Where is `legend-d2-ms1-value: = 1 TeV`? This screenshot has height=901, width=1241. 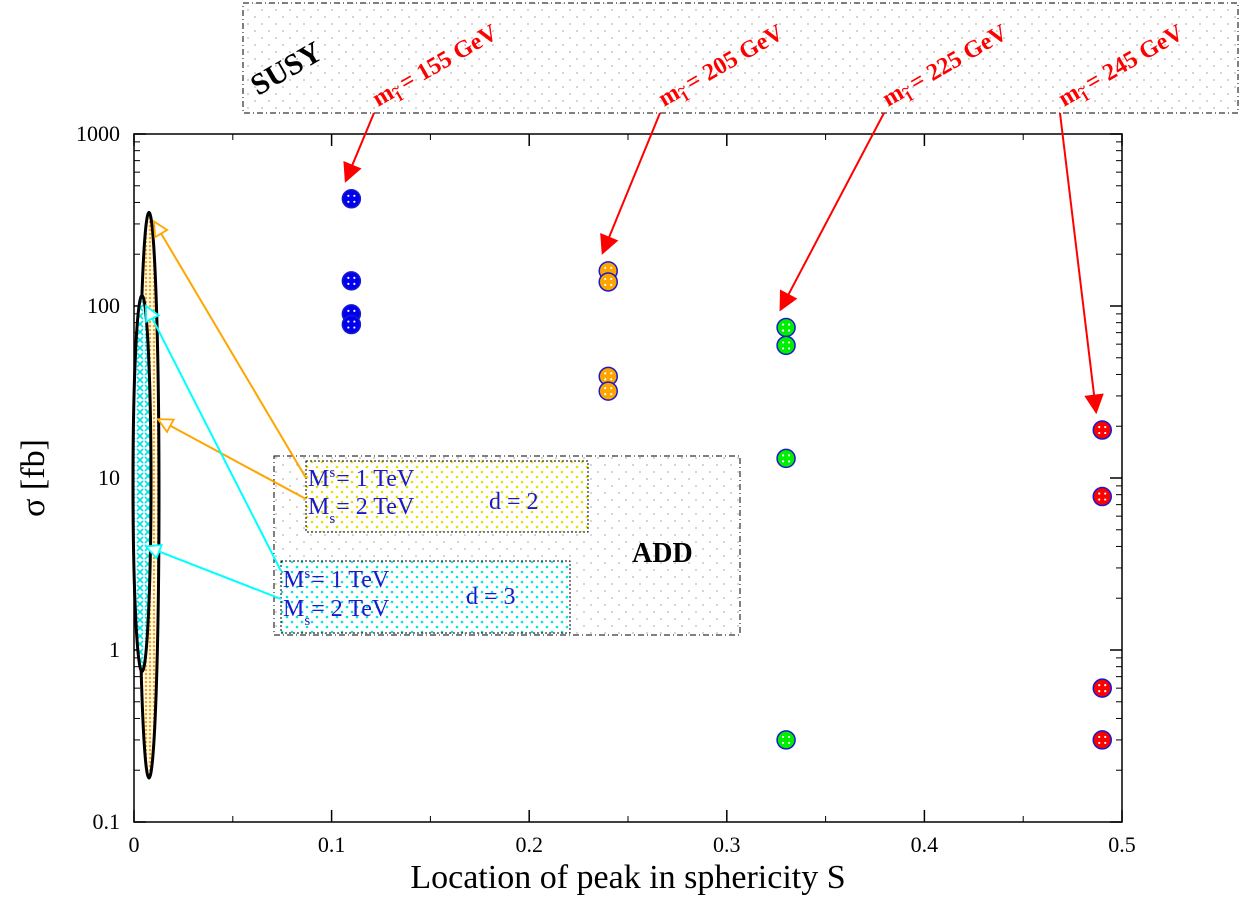
legend-d2-ms1-value: = 1 TeV is located at coordinates (375, 479).